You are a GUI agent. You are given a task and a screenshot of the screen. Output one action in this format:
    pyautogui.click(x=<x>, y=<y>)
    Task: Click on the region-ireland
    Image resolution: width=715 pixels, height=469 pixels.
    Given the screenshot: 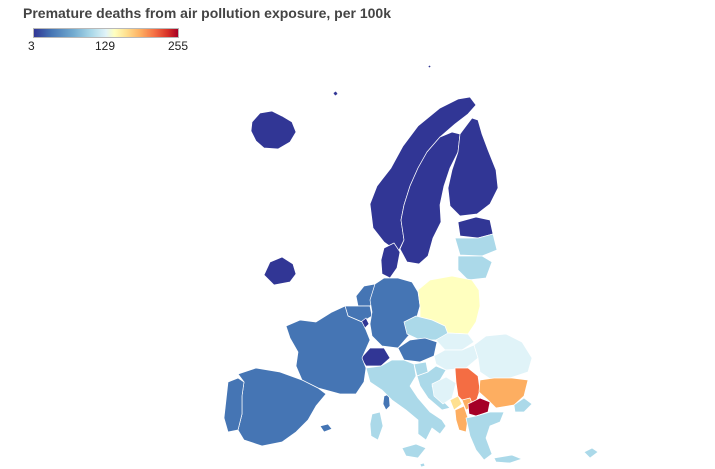 What is the action you would take?
    pyautogui.click(x=280, y=271)
    